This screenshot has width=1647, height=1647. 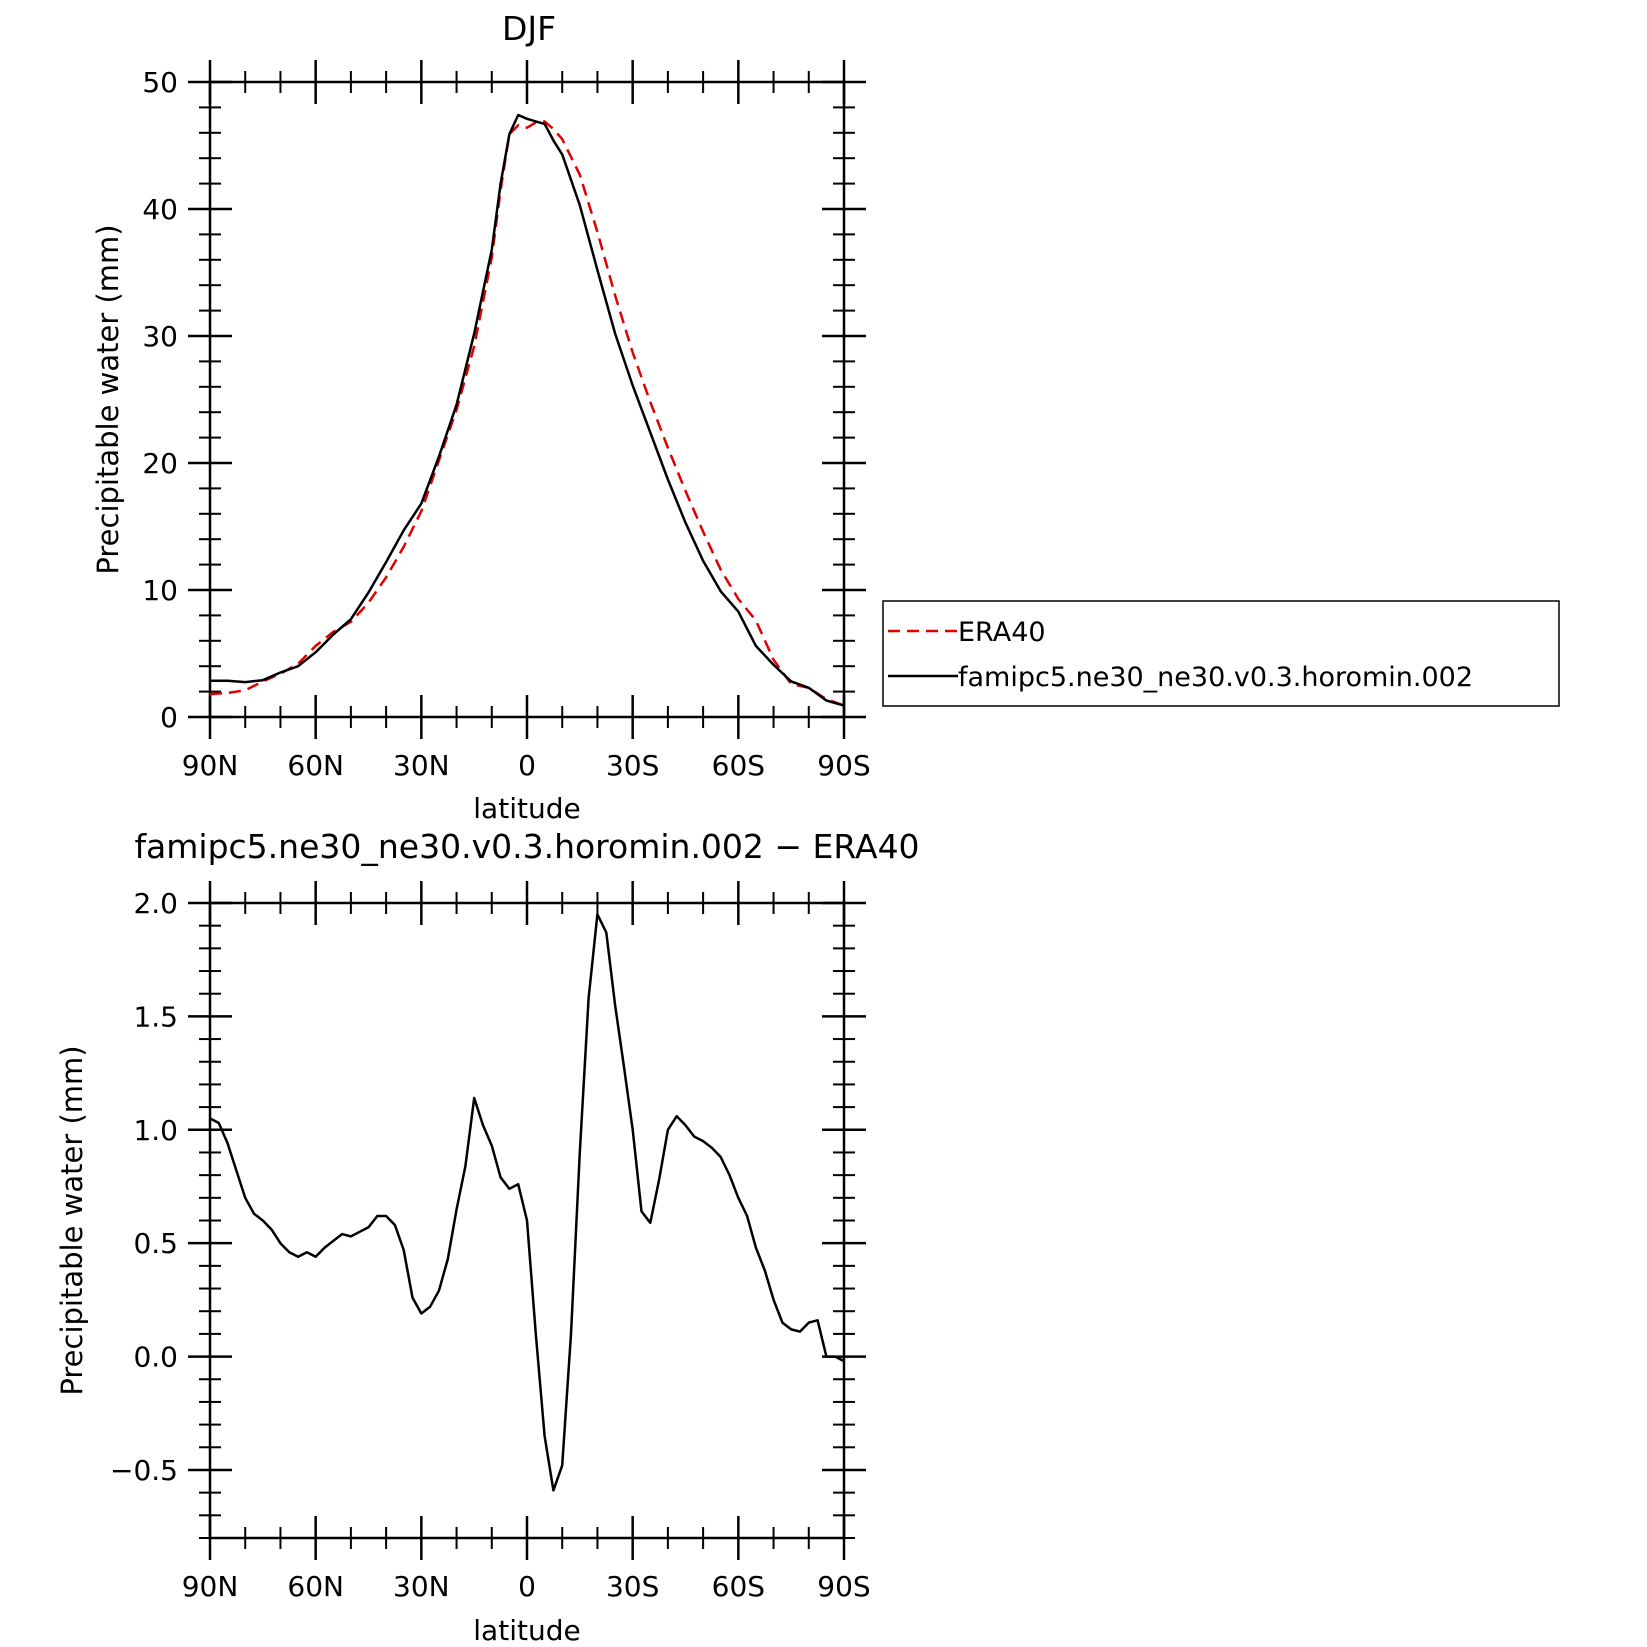 What do you see at coordinates (160, 209) in the screenshot?
I see `y-tick-label: 40` at bounding box center [160, 209].